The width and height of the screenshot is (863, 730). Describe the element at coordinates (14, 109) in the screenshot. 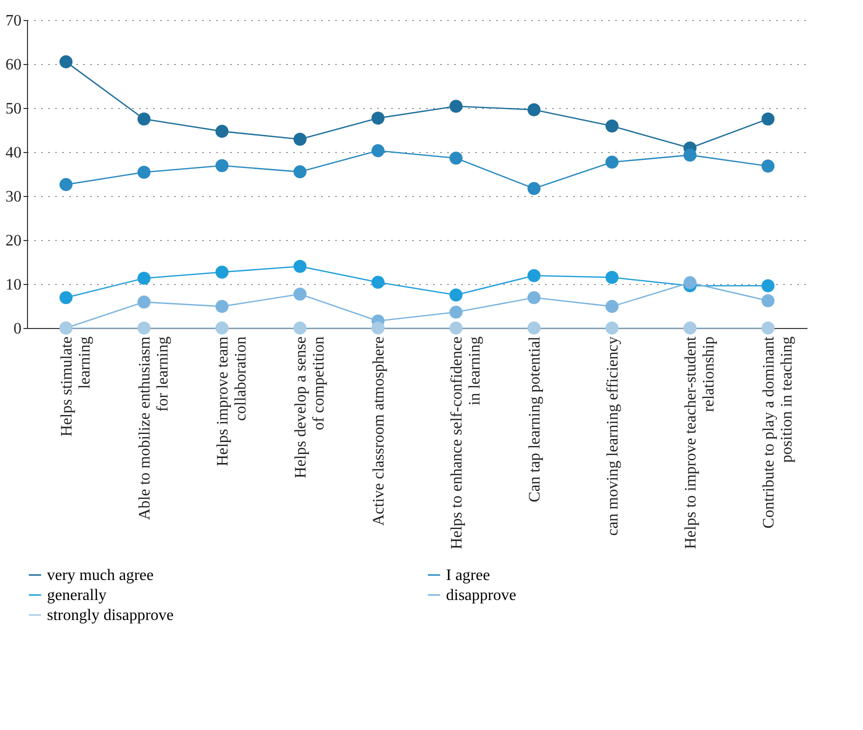

I see `y-tick-label: 50` at that location.